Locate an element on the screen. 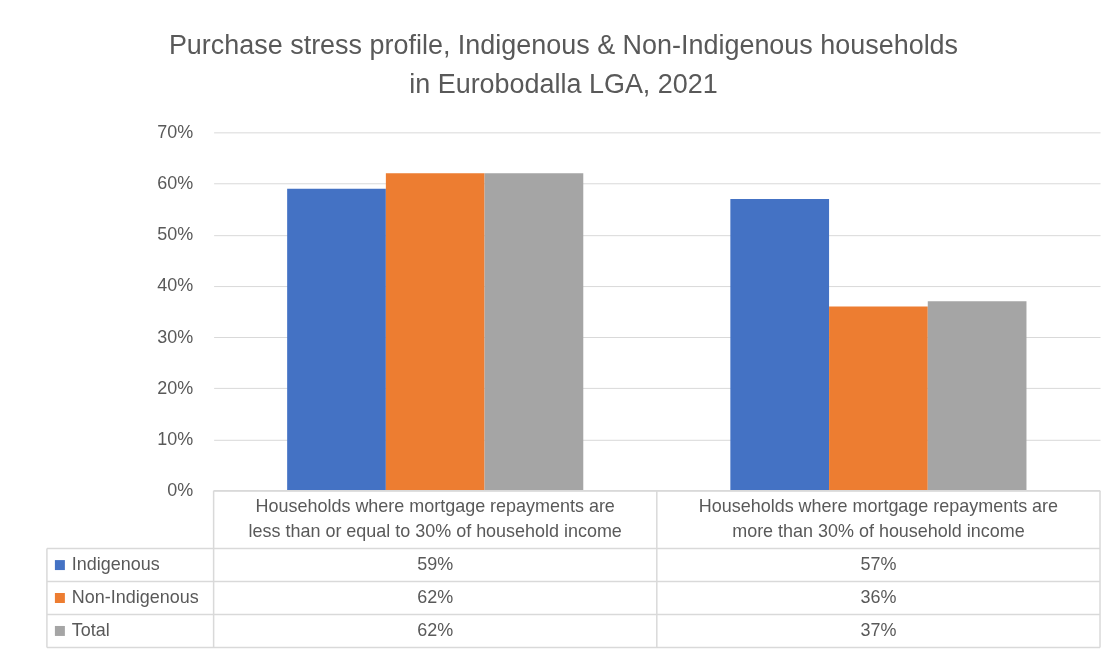 This screenshot has width=1110, height=657. y-tick-label: 60% is located at coordinates (175, 183).